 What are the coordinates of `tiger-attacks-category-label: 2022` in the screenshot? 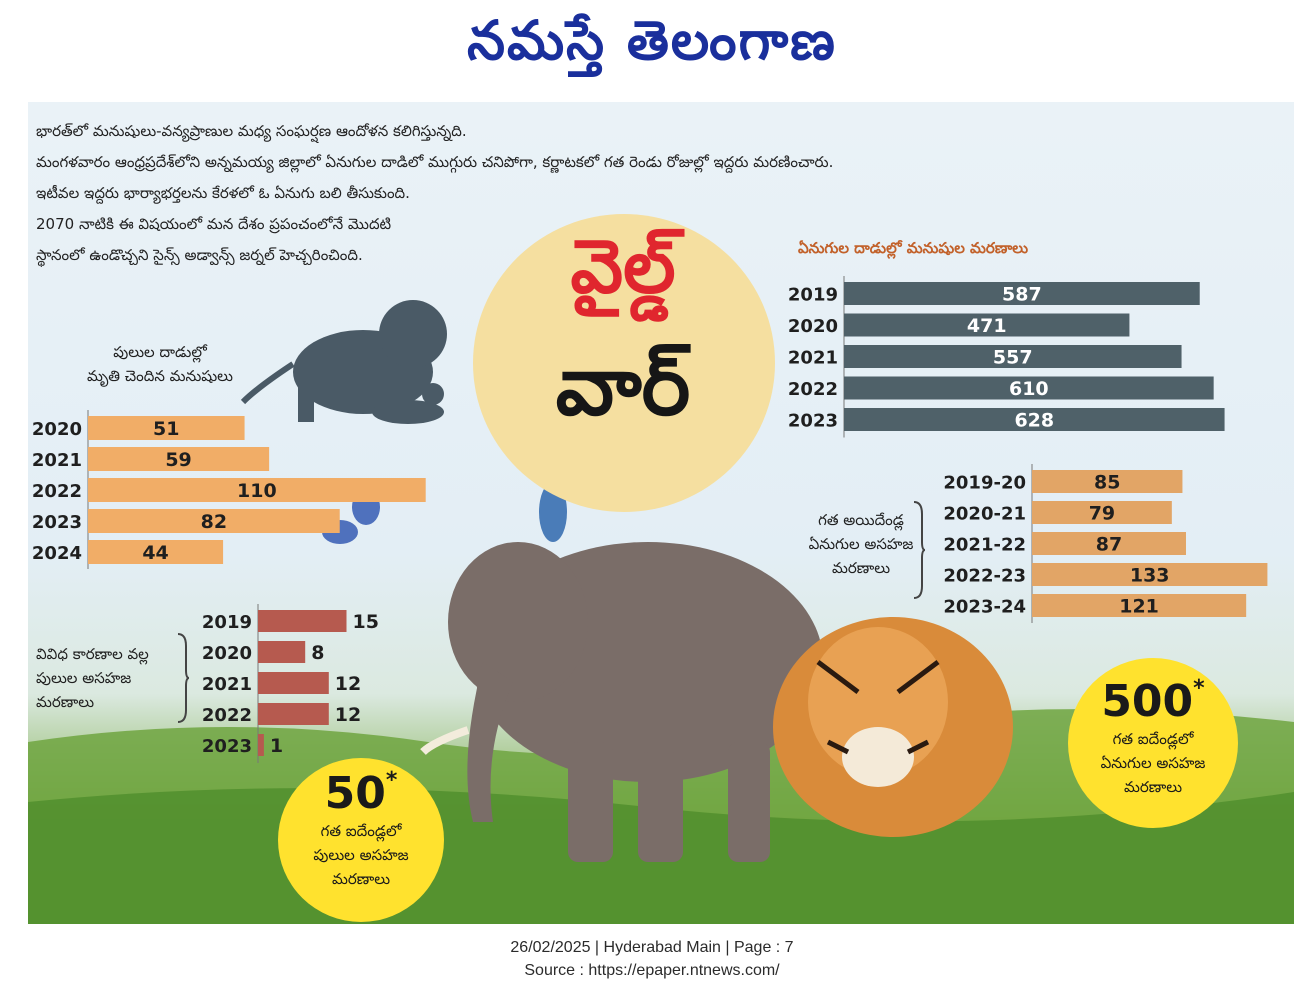 It's located at (57, 491).